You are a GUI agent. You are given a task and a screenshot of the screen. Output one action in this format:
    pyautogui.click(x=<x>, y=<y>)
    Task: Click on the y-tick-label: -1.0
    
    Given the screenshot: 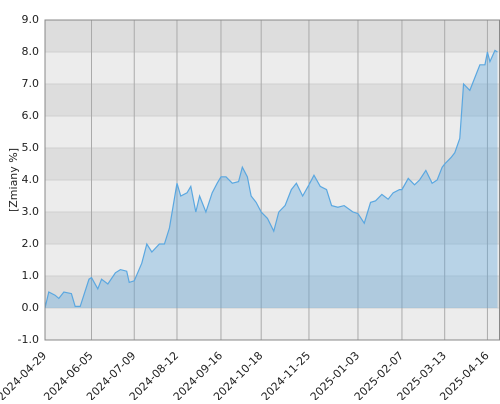 What is the action you would take?
    pyautogui.click(x=28, y=339)
    